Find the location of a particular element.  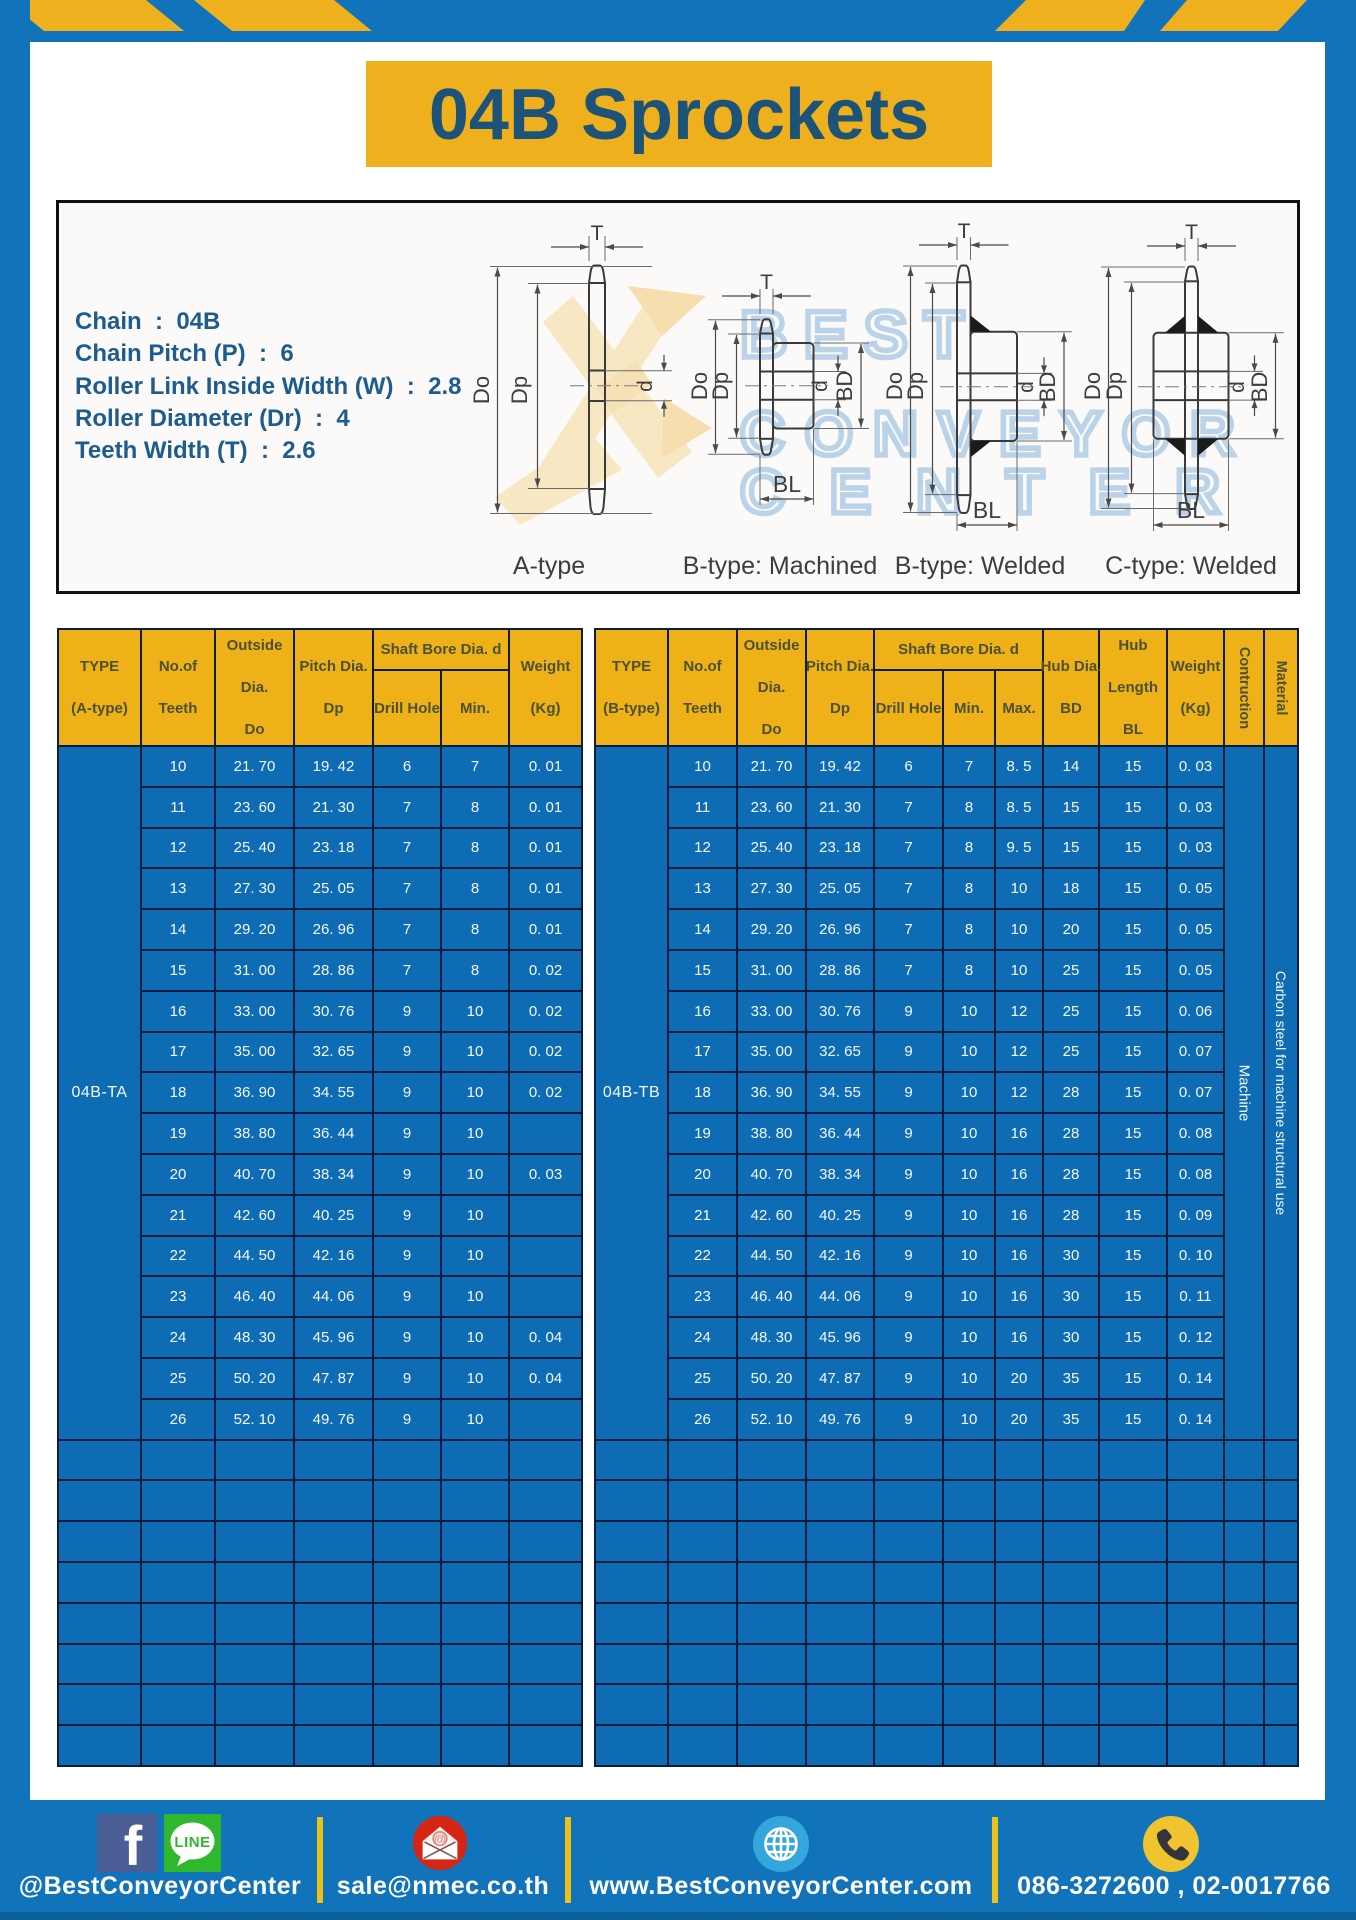

svg-text: LINE is located at coordinates (192, 1842).